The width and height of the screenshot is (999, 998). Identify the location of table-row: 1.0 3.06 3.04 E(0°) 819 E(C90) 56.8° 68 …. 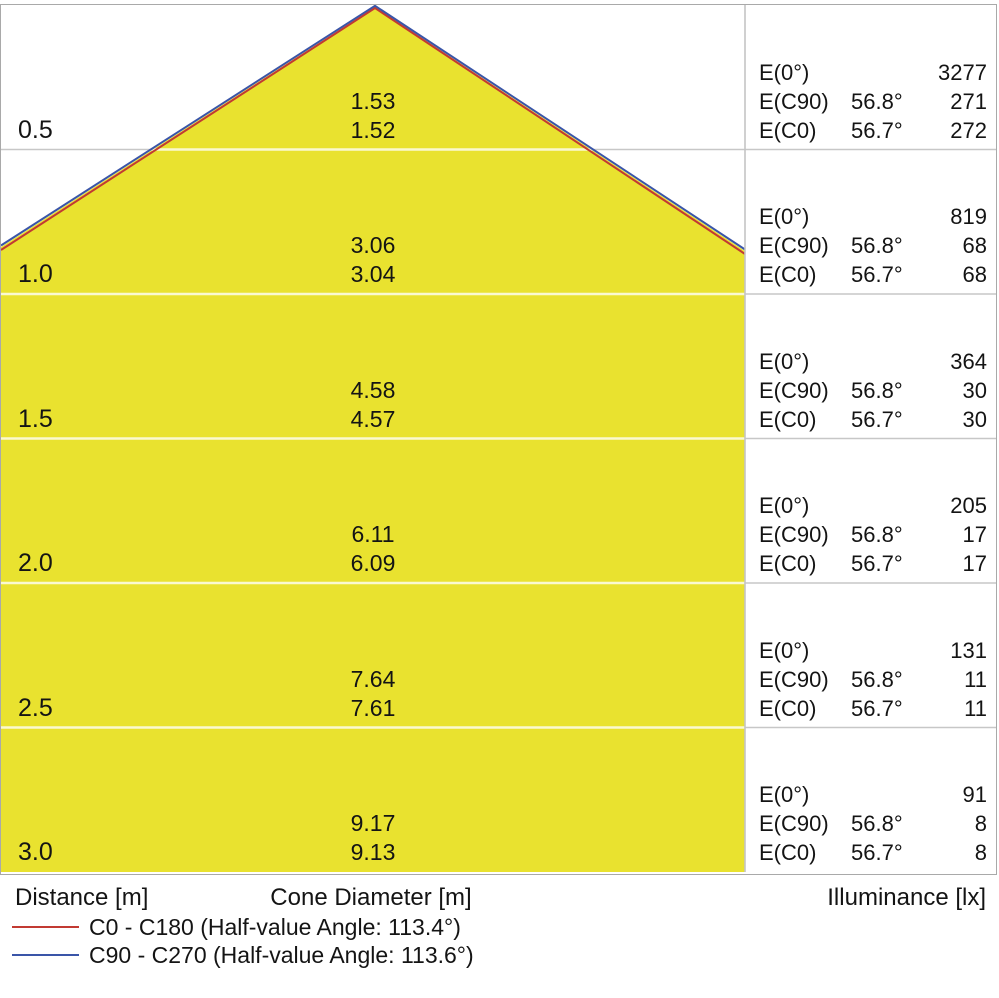
(498, 244).